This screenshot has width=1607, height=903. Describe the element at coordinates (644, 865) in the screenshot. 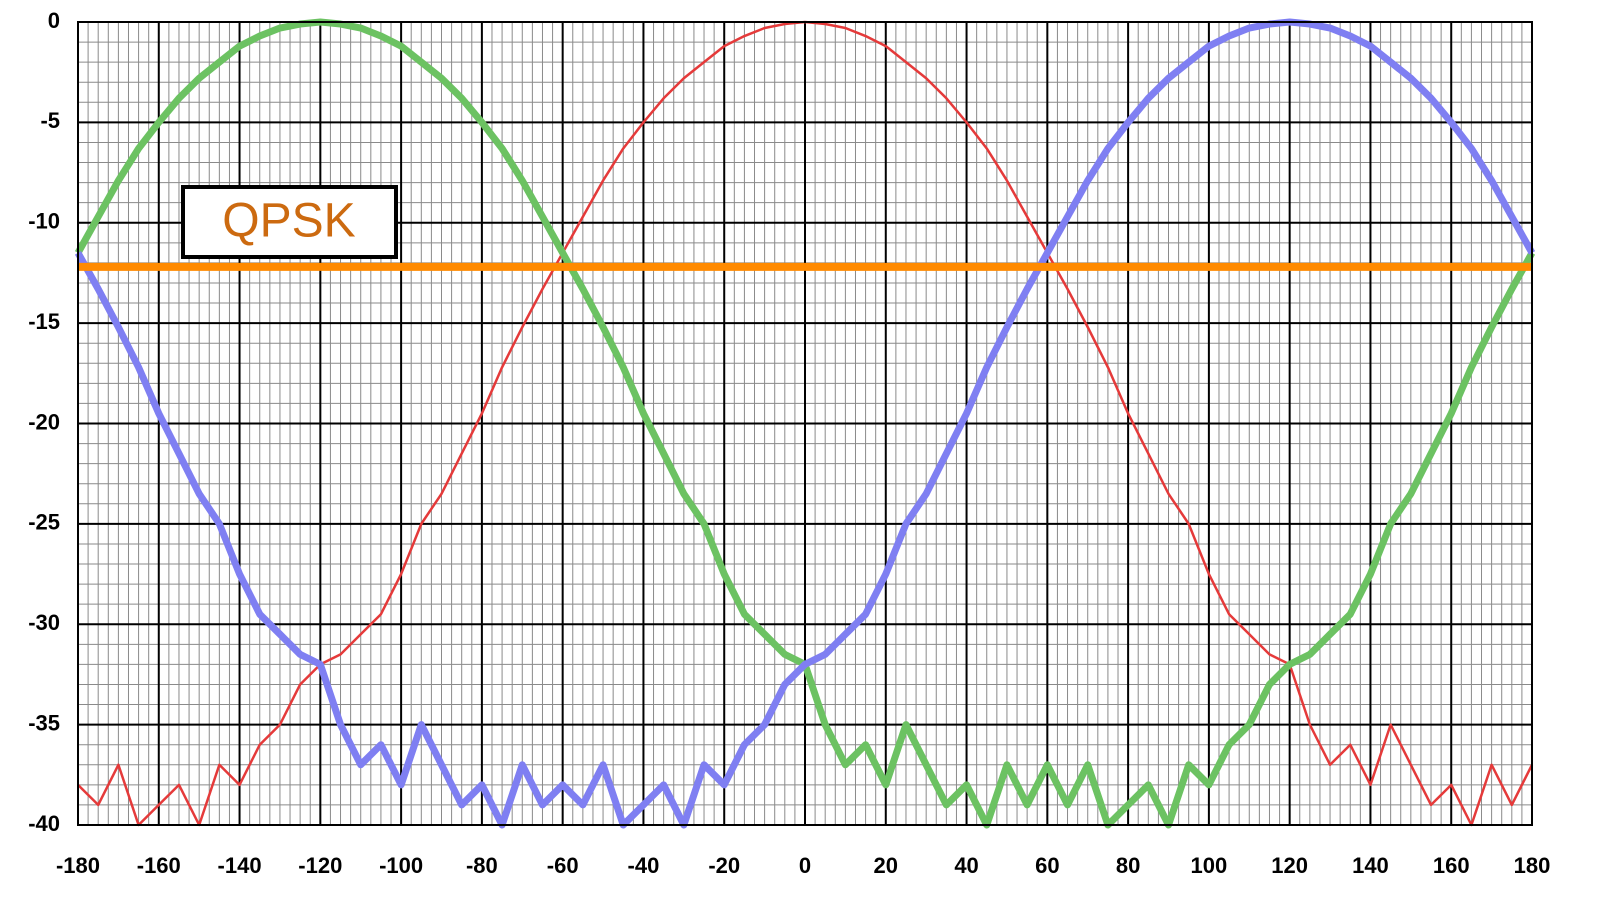

I see `x-tick-label: -40` at that location.